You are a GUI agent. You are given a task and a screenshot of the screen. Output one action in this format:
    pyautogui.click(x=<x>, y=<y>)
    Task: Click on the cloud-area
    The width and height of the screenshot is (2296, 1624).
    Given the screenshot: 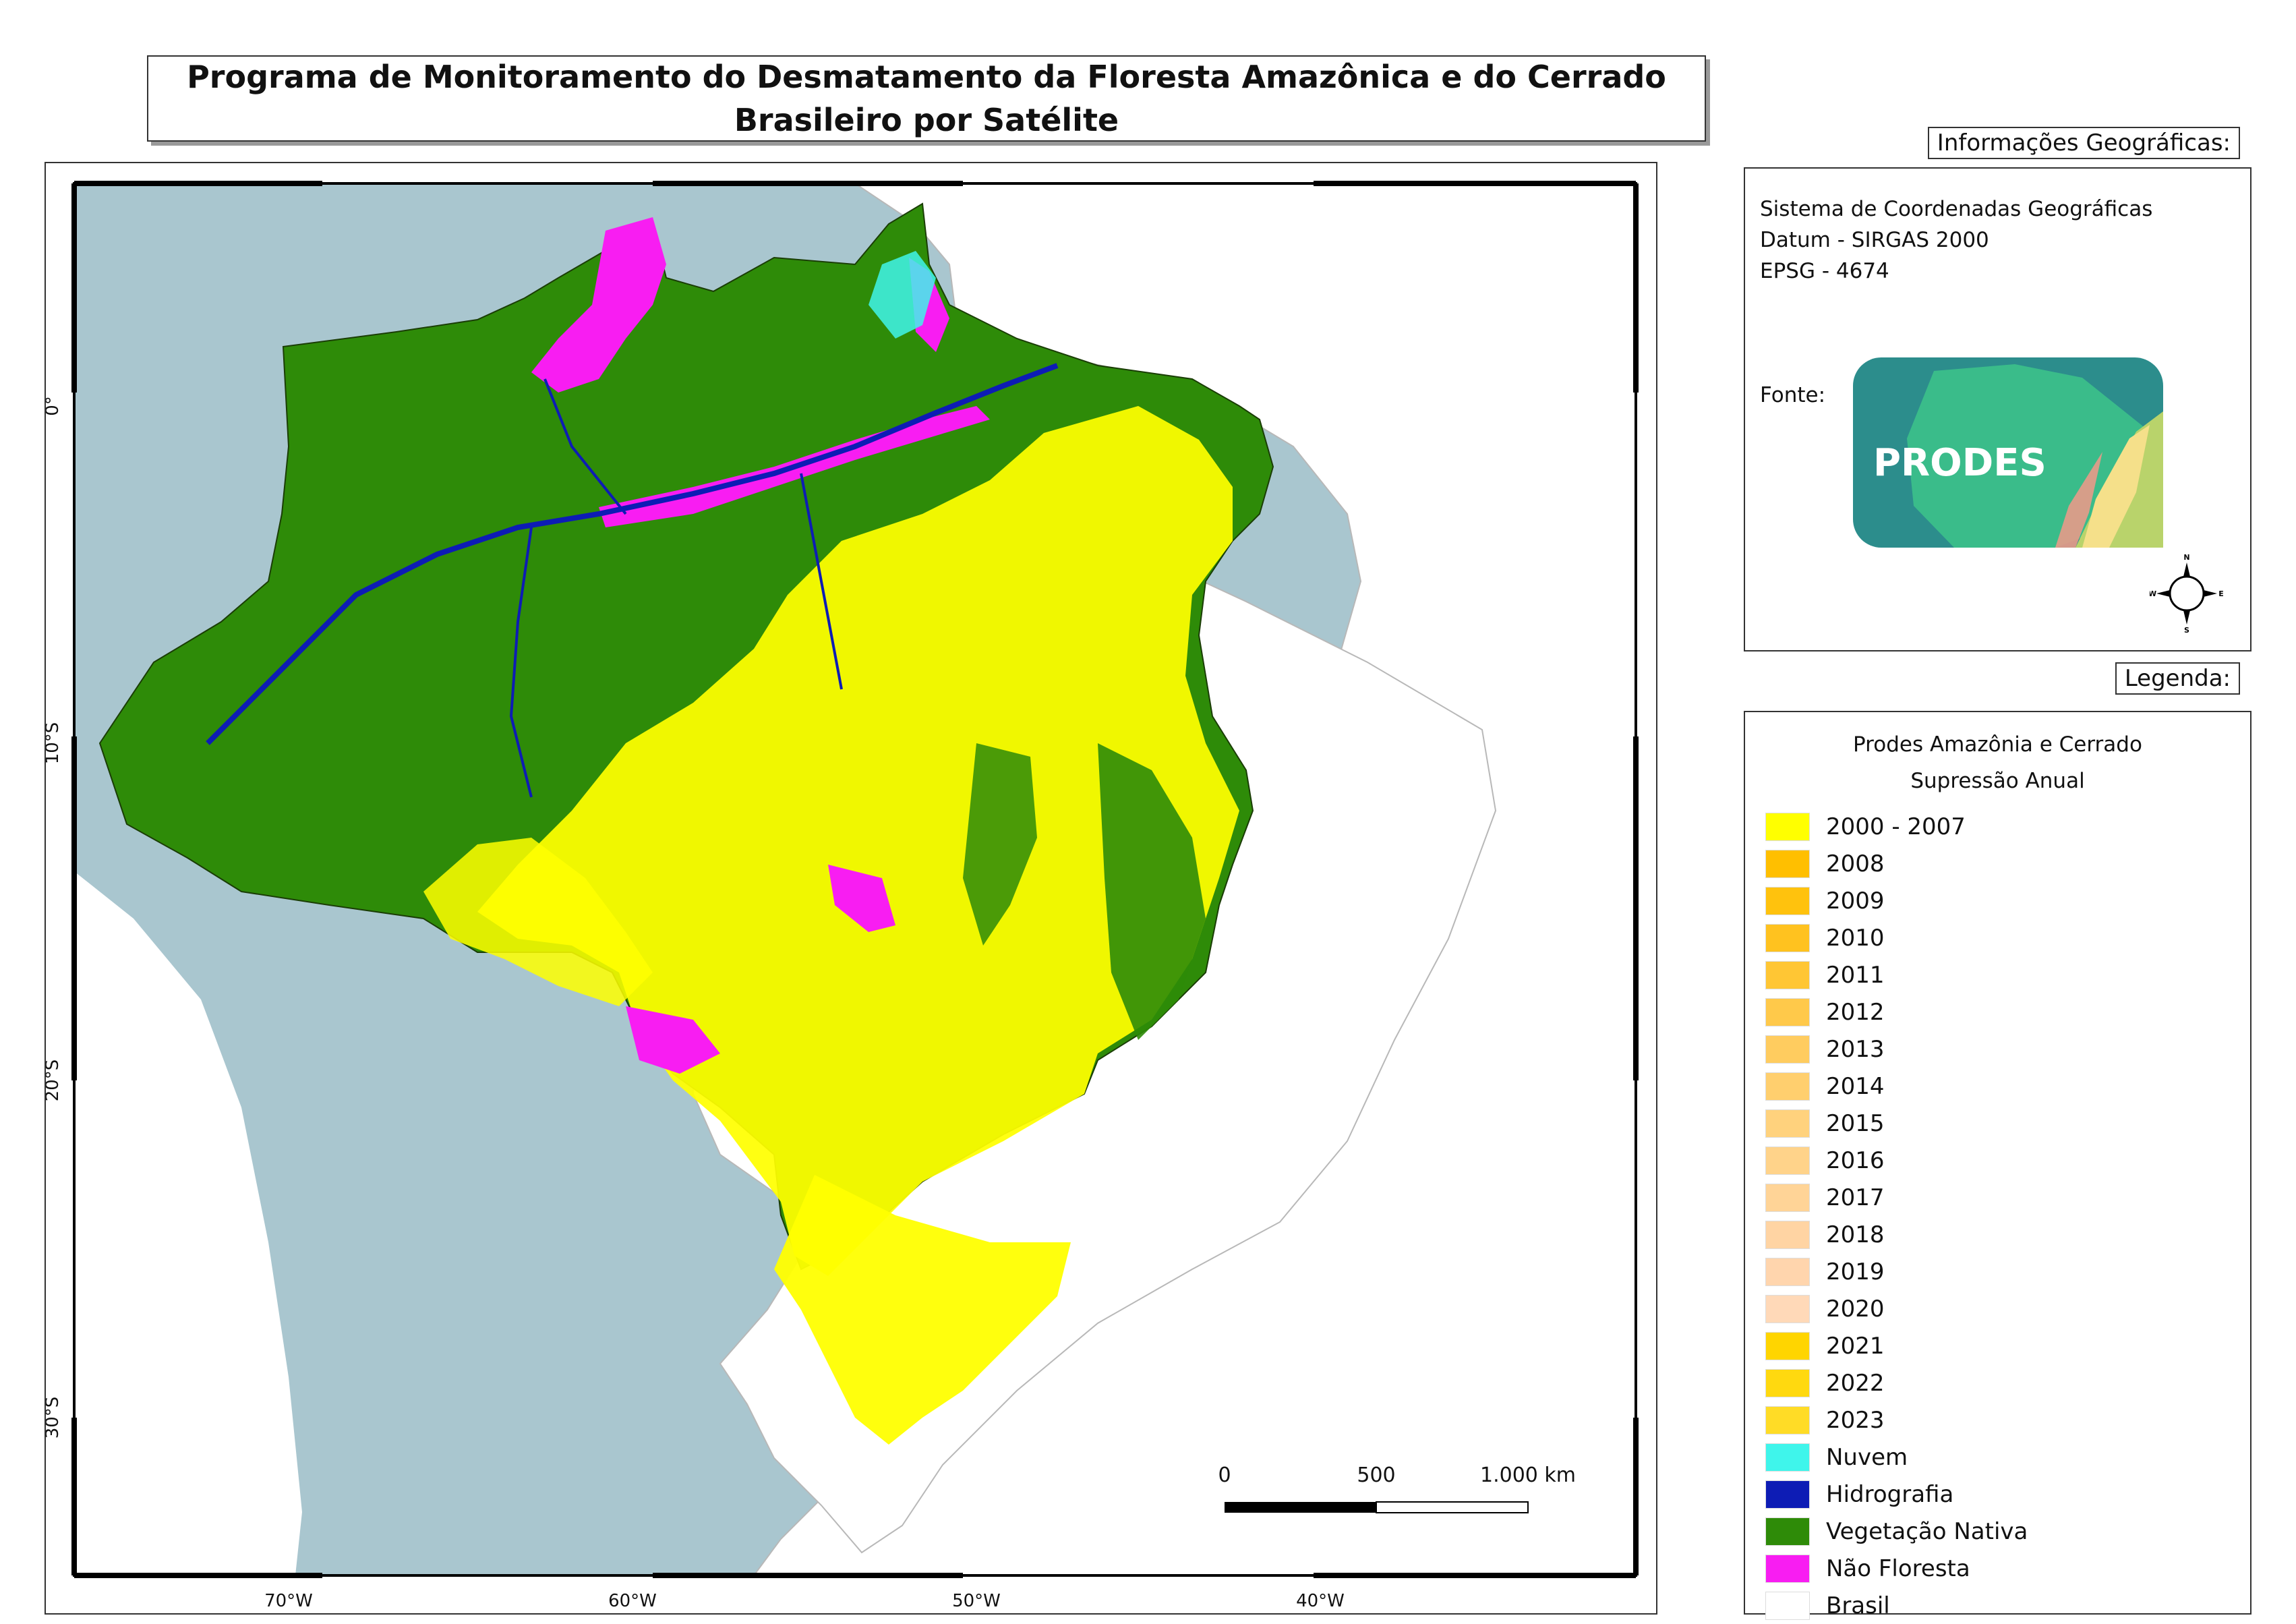 What is the action you would take?
    pyautogui.click(x=902, y=295)
    